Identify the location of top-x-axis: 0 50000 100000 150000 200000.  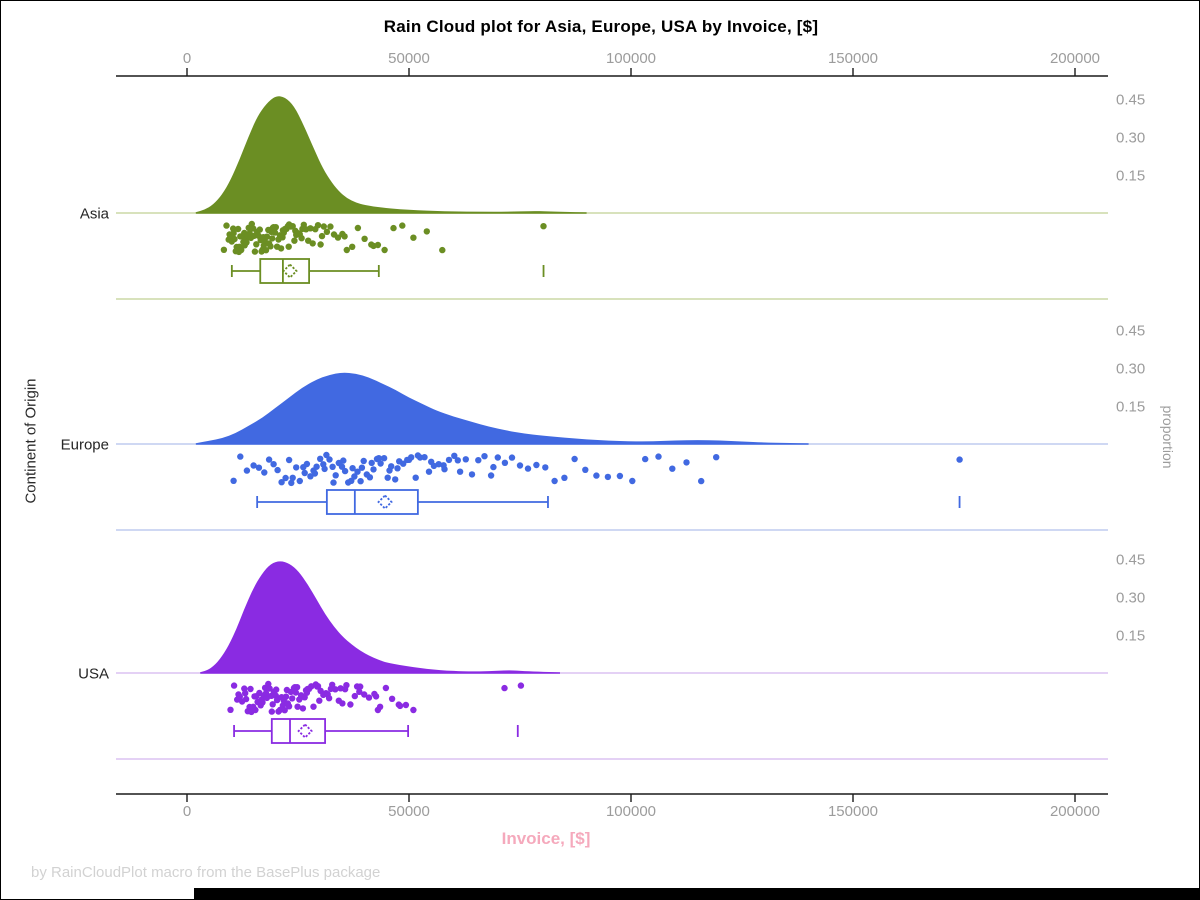
(612, 63).